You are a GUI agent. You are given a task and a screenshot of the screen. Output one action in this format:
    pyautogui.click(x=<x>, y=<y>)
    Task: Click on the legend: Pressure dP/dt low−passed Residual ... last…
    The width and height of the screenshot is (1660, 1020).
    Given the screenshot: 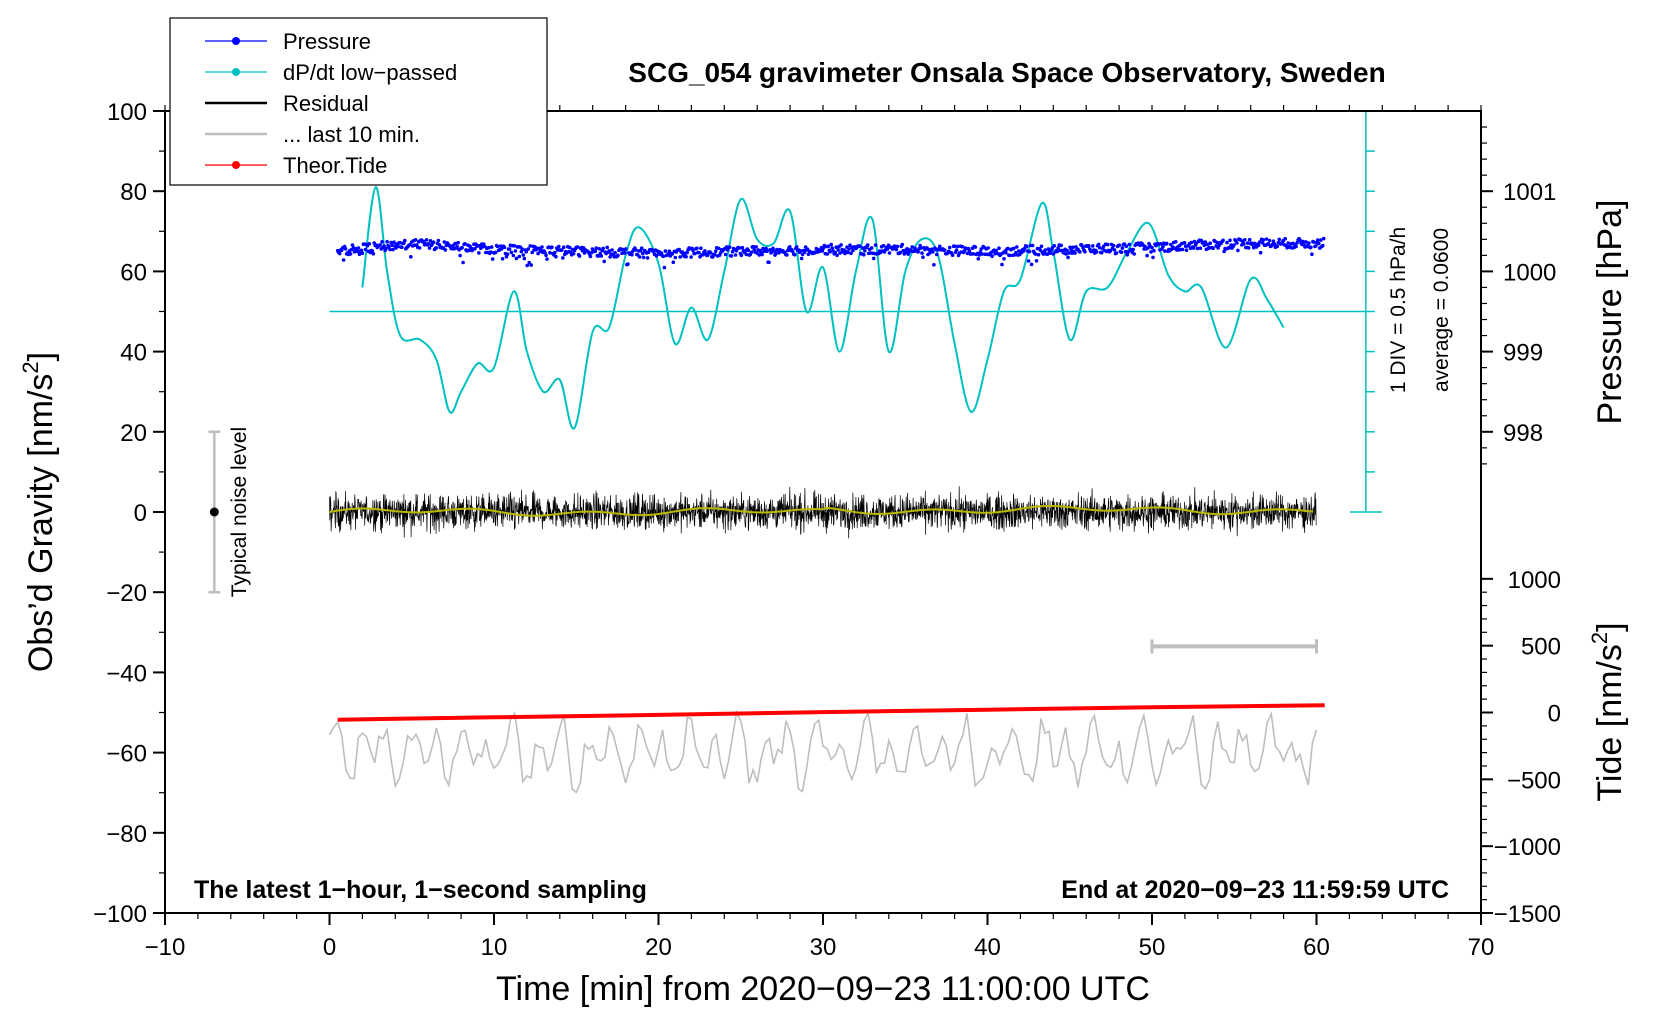 What is the action you would take?
    pyautogui.click(x=358, y=101)
    